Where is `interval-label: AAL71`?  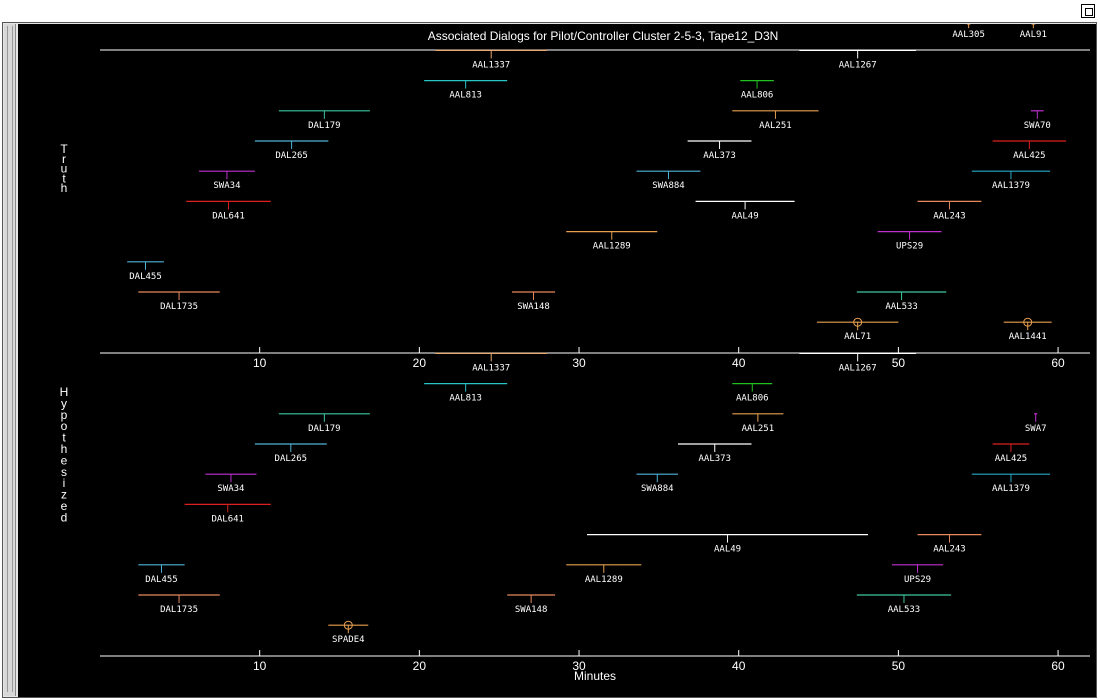
interval-label: AAL71 is located at coordinates (857, 337).